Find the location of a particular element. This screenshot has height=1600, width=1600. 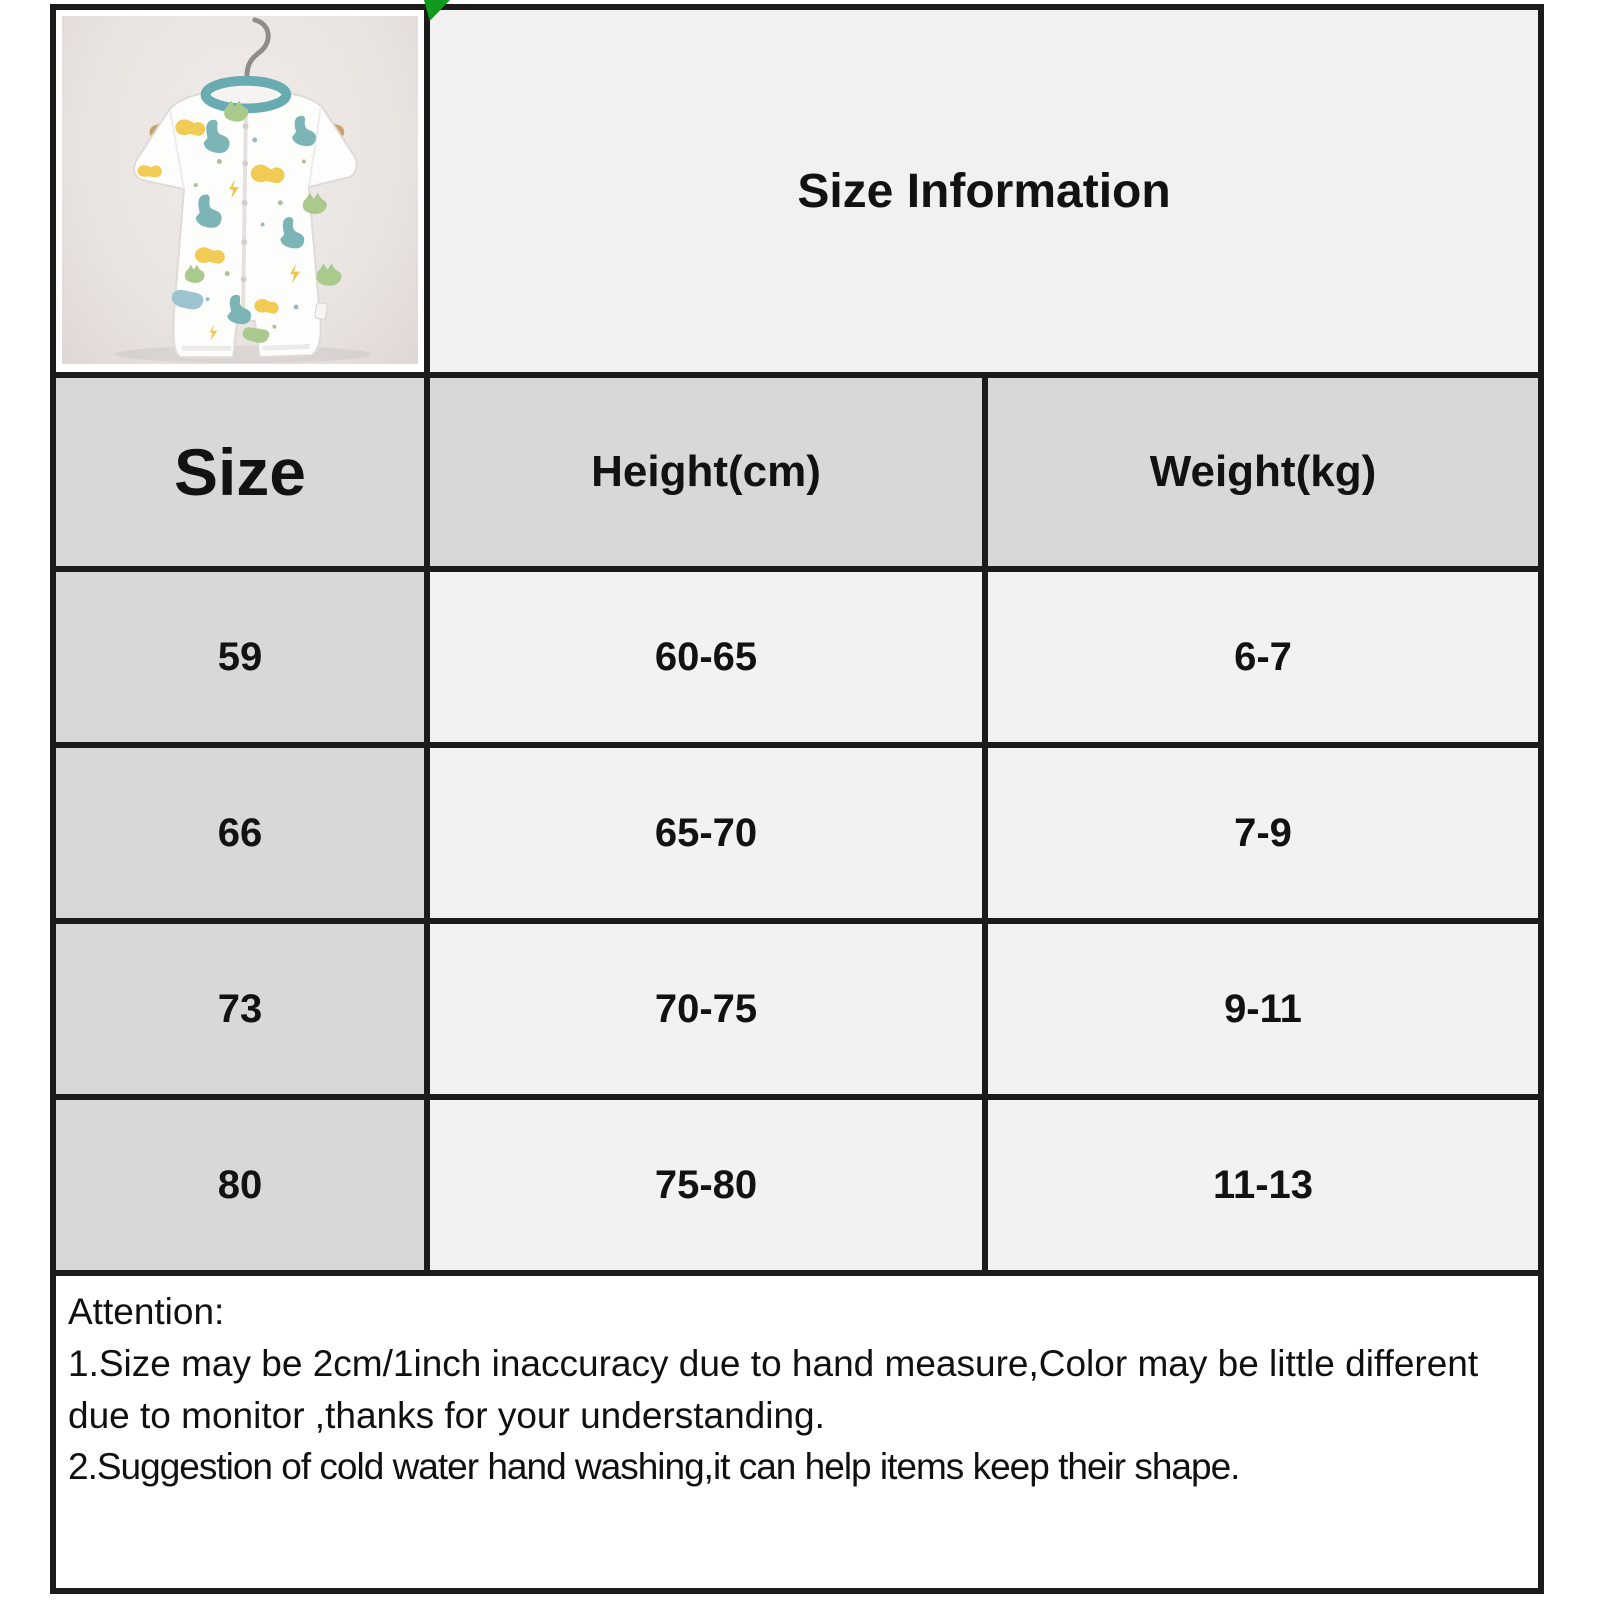

table-row-3-height: 70-75 is located at coordinates (709, 1012).